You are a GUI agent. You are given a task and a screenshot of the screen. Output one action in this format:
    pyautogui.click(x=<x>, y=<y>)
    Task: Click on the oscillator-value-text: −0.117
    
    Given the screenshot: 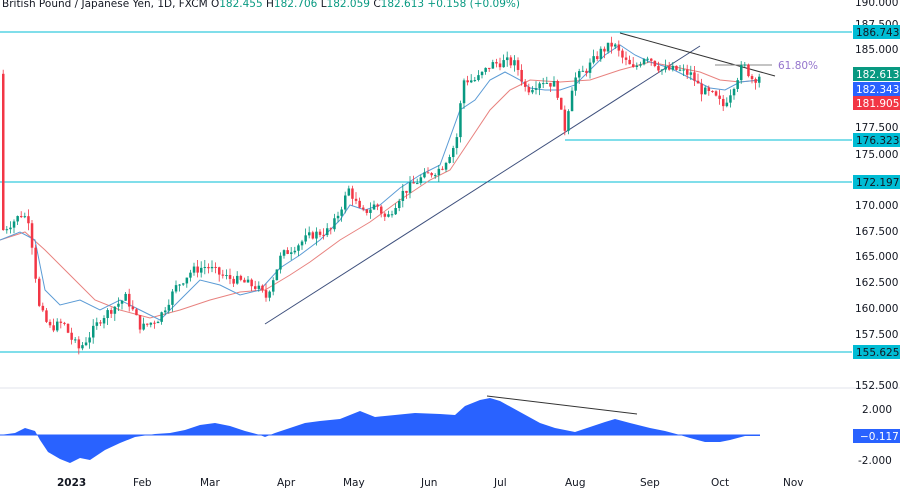 What is the action you would take?
    pyautogui.click(x=879, y=437)
    